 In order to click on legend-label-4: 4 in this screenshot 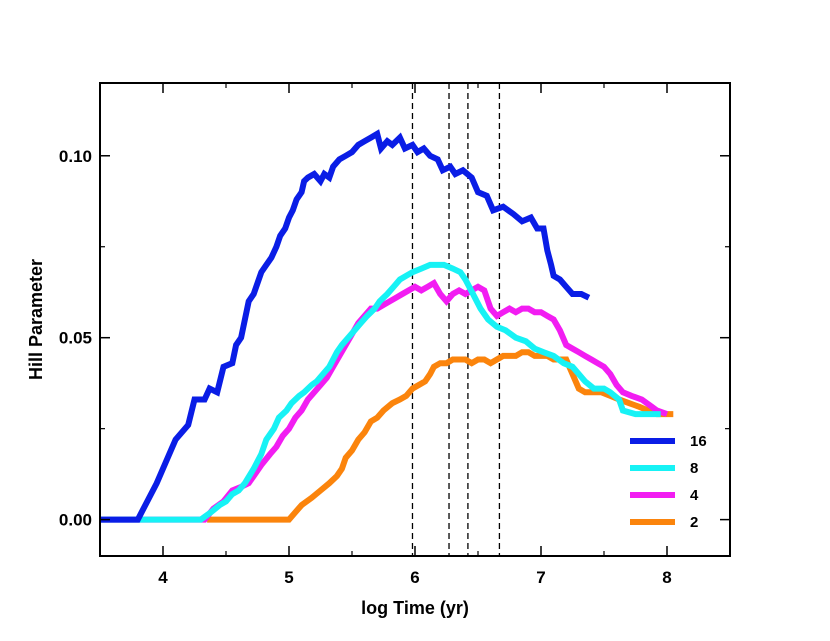, I will do `click(694, 495)`.